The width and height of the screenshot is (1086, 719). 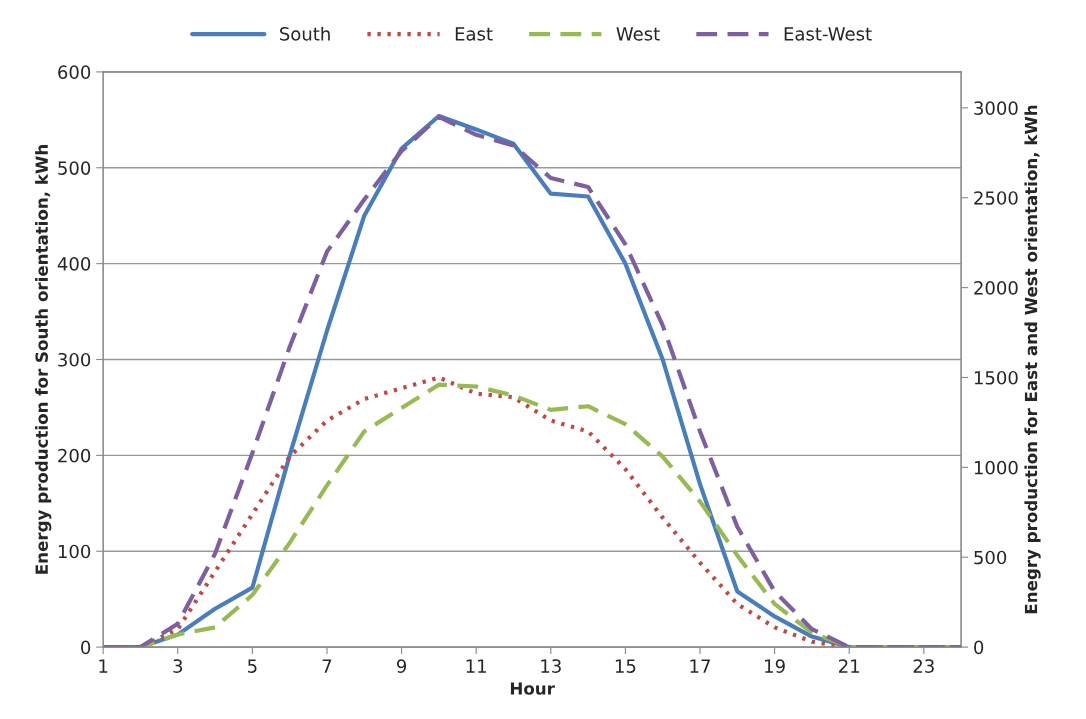 What do you see at coordinates (401, 666) in the screenshot?
I see `x-tick-label: 9` at bounding box center [401, 666].